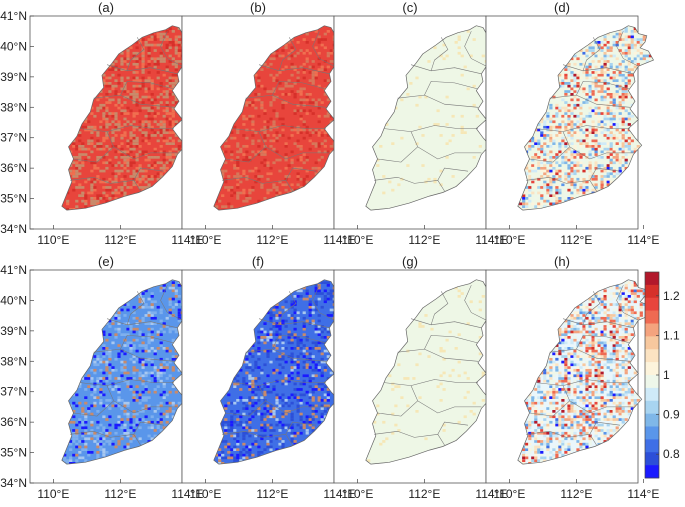 The height and width of the screenshot is (507, 685). What do you see at coordinates (433, 118) in the screenshot?
I see `region-fill` at bounding box center [433, 118].